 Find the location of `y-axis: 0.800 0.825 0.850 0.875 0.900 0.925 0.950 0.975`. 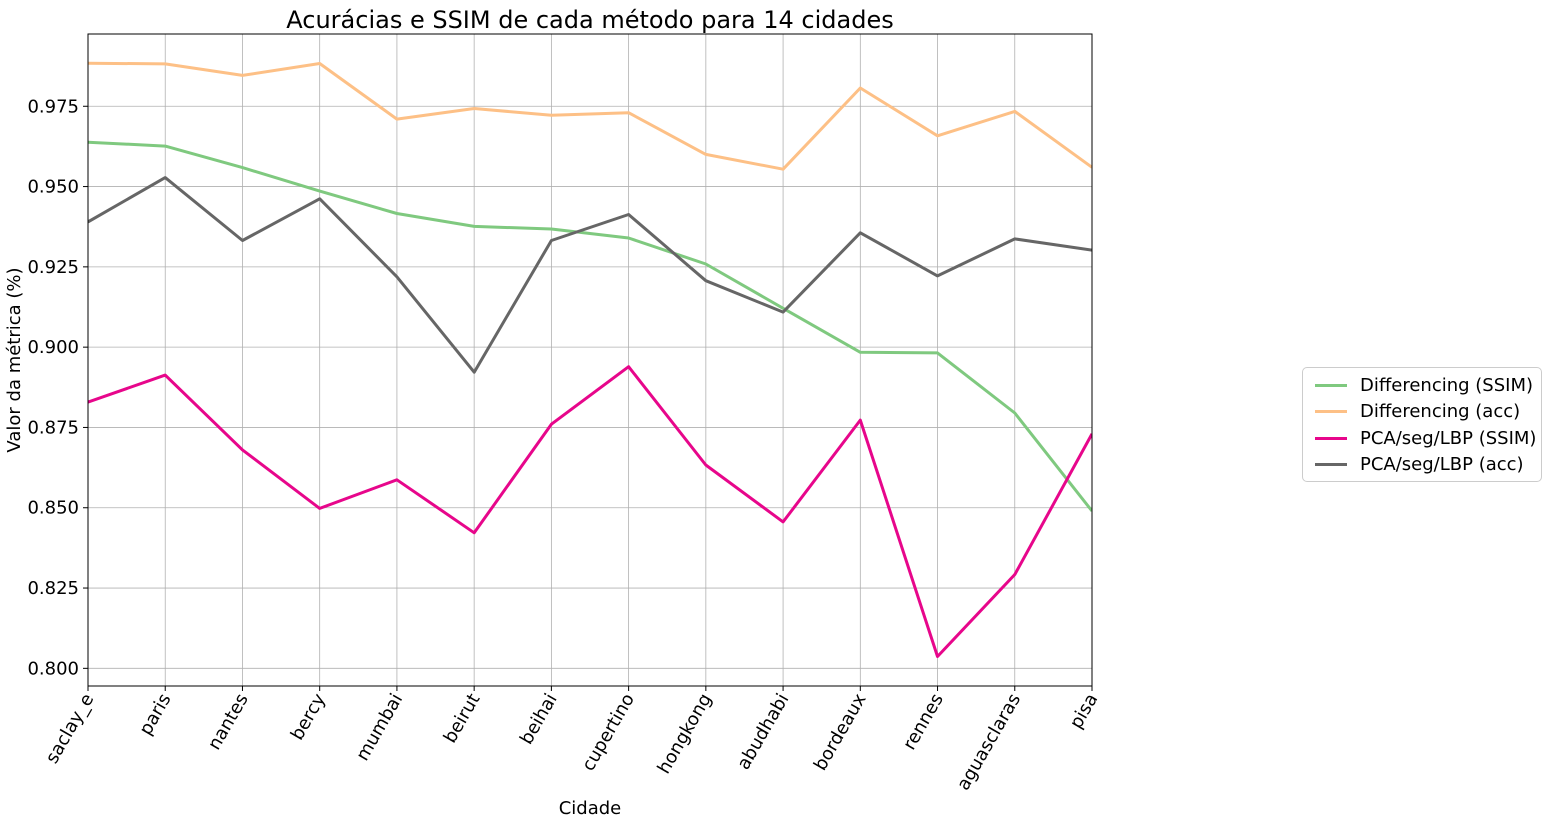

y-axis: 0.800 0.825 0.850 0.875 0.900 0.925 0.950 0.975 is located at coordinates (57, 387).